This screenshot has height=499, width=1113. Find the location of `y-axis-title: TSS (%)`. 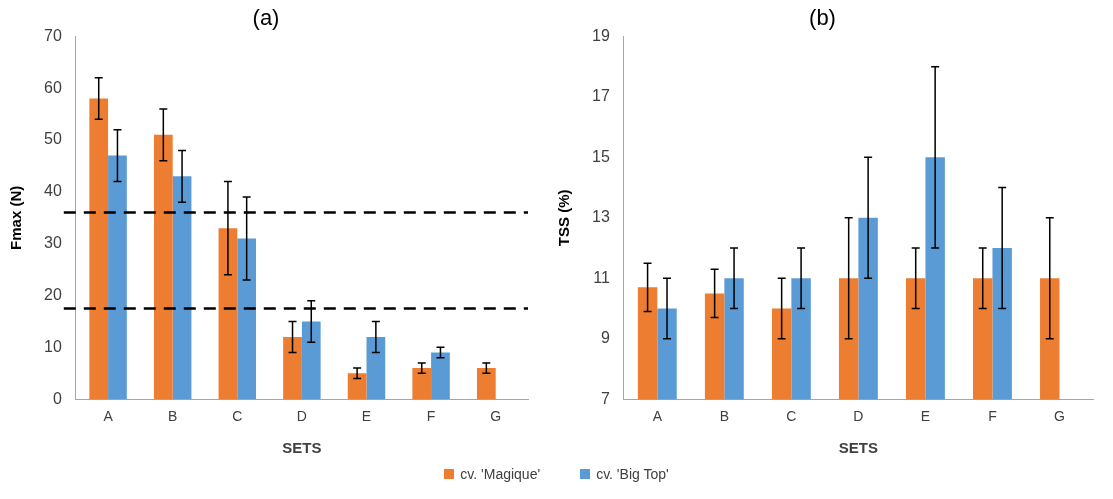

y-axis-title: TSS (%) is located at coordinates (564, 218).